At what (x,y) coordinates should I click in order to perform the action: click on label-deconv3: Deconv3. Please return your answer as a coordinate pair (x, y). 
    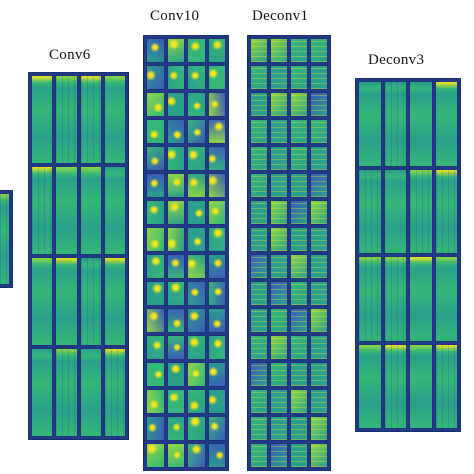
    Looking at the image, I should click on (396, 60).